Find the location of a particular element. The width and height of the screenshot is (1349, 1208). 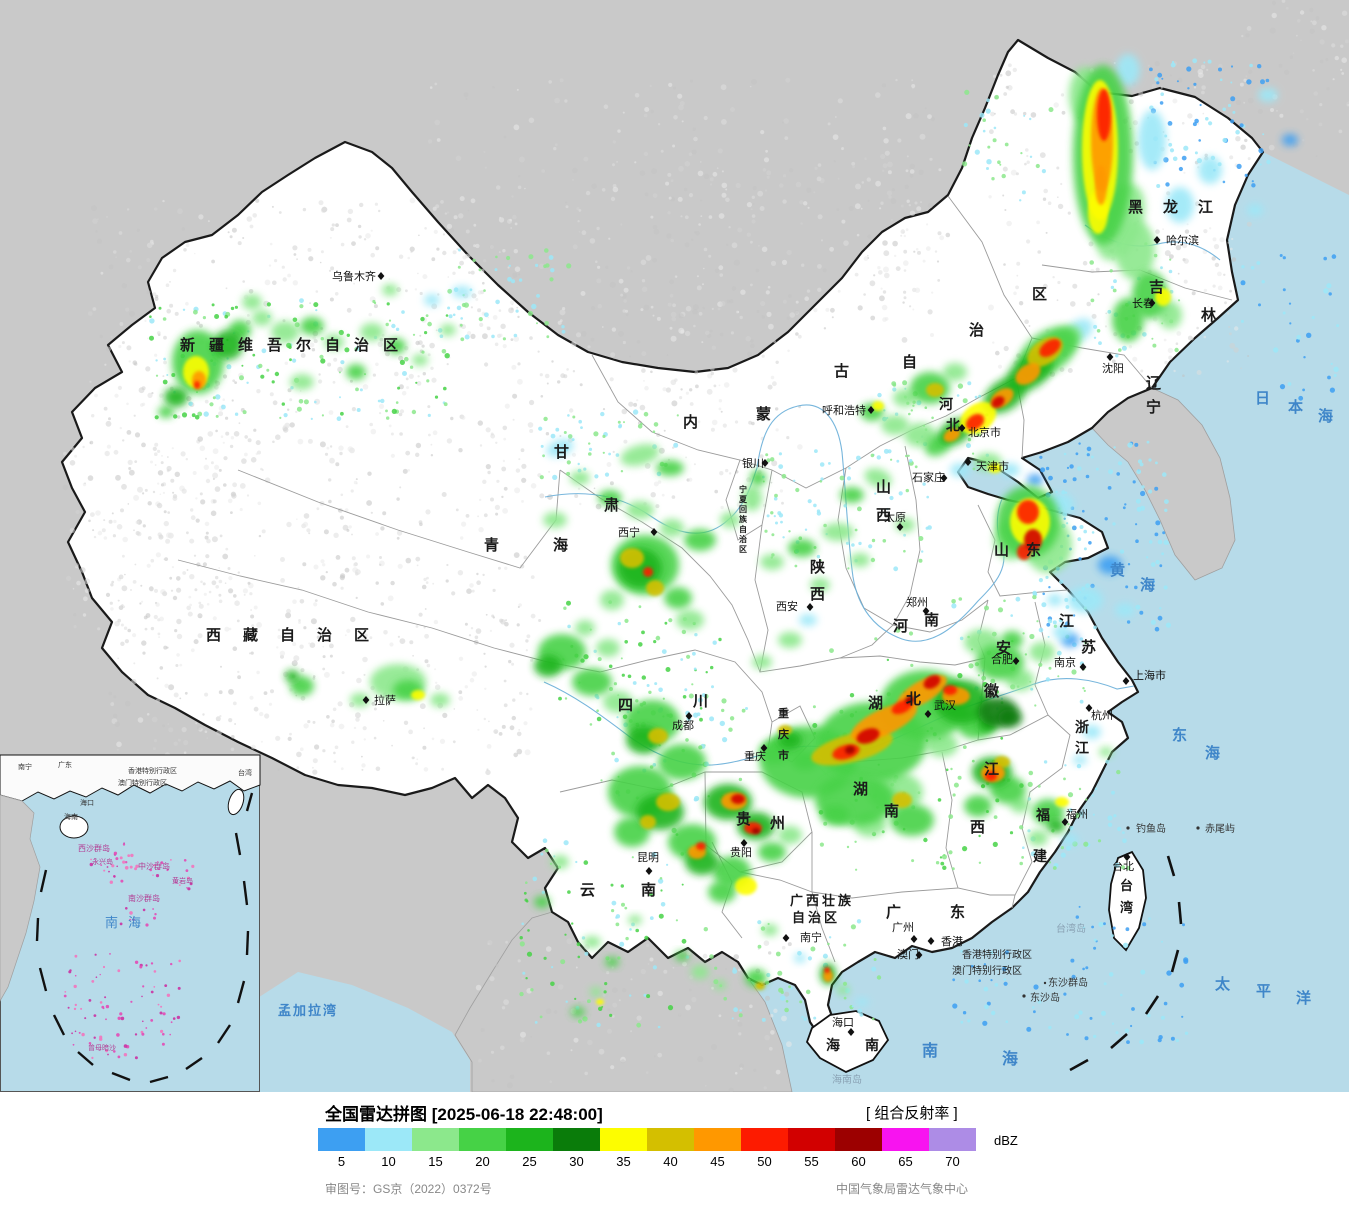

city-label: 合肥 is located at coordinates (1002, 659).